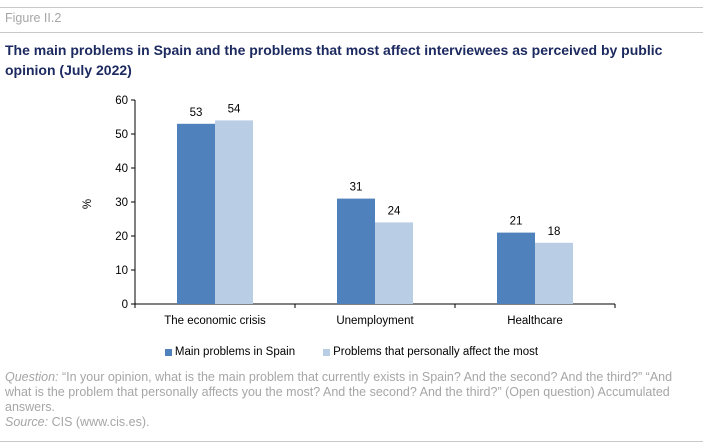 The image size is (703, 445). What do you see at coordinates (125, 305) in the screenshot?
I see `y-tick-label: 0` at bounding box center [125, 305].